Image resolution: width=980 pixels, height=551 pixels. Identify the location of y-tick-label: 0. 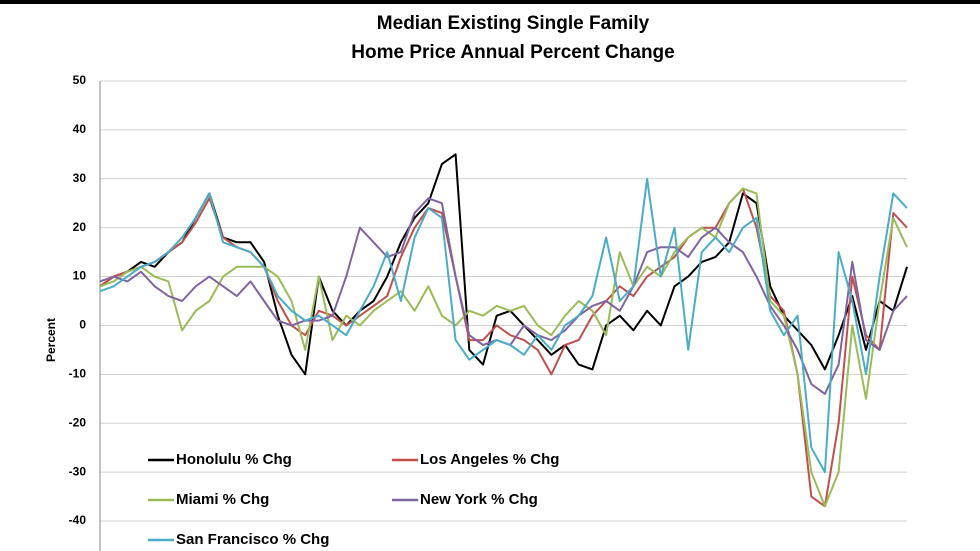
(82, 325).